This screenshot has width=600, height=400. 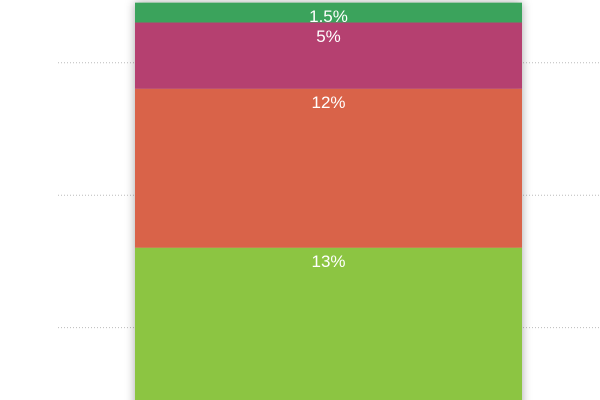 What do you see at coordinates (328, 36) in the screenshot?
I see `value-label: 5%` at bounding box center [328, 36].